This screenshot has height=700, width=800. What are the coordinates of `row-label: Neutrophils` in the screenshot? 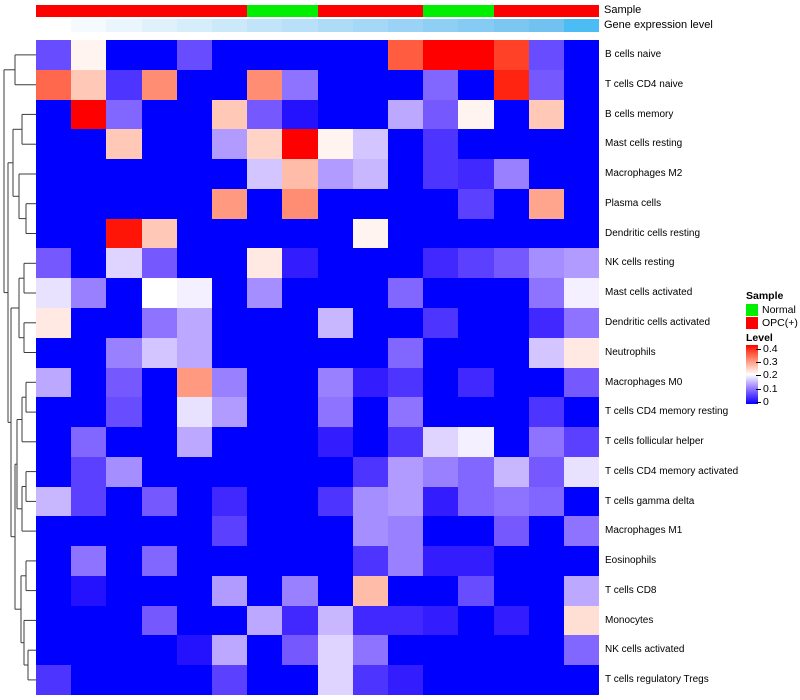 It's located at (630, 352).